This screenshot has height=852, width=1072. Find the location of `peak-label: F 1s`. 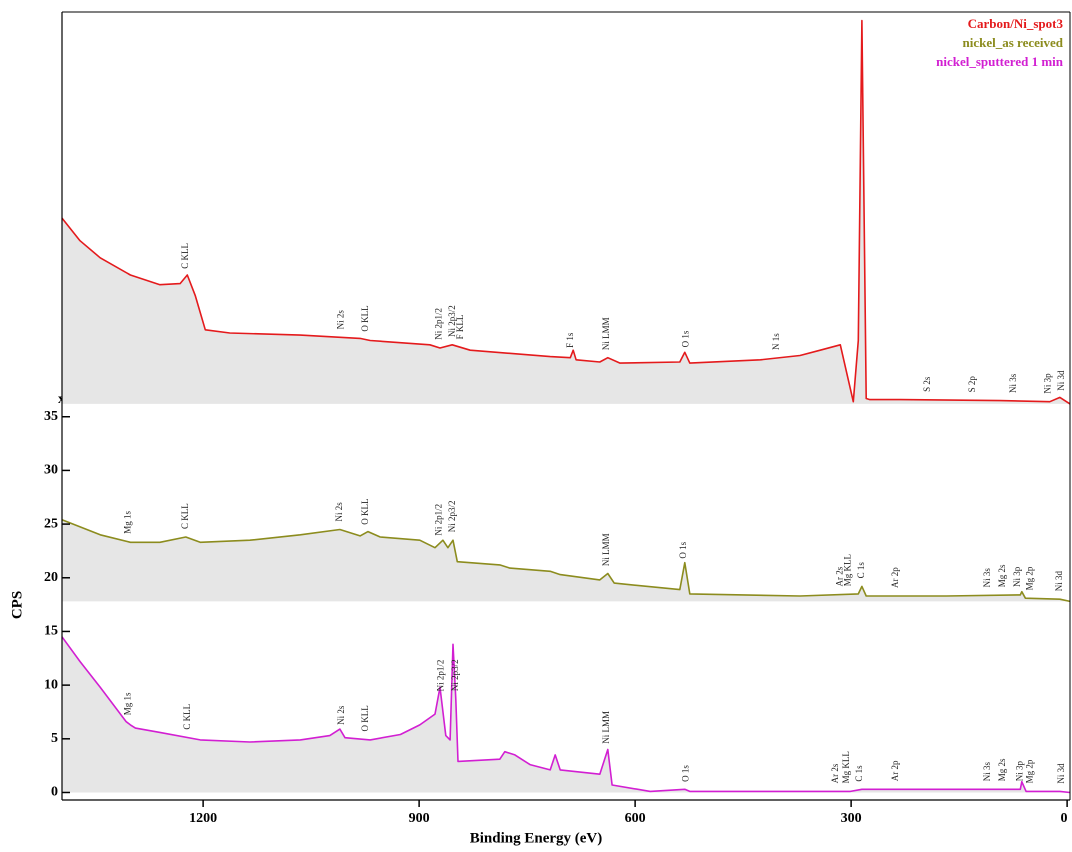

peak-label: F 1s is located at coordinates (570, 340).